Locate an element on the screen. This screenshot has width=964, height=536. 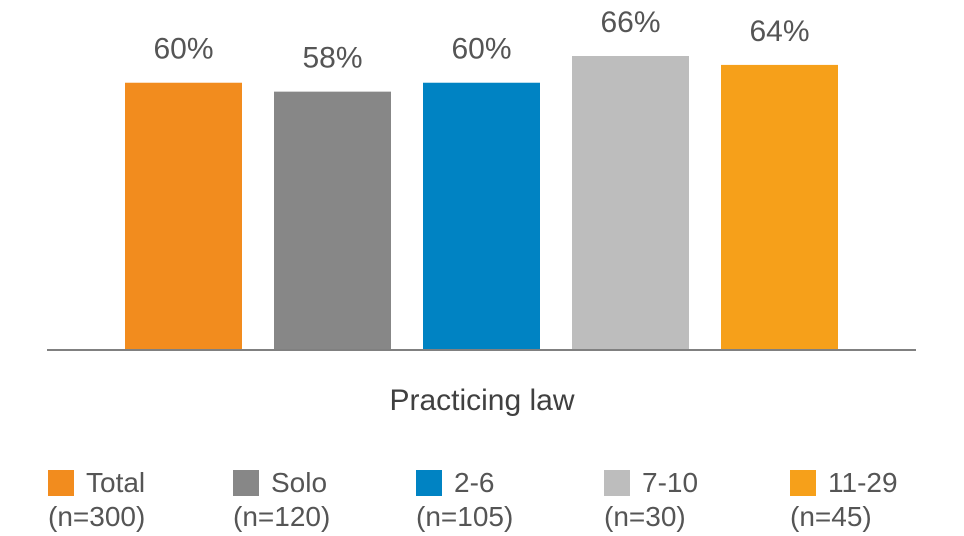
legend-category: 7-10 is located at coordinates (670, 482).